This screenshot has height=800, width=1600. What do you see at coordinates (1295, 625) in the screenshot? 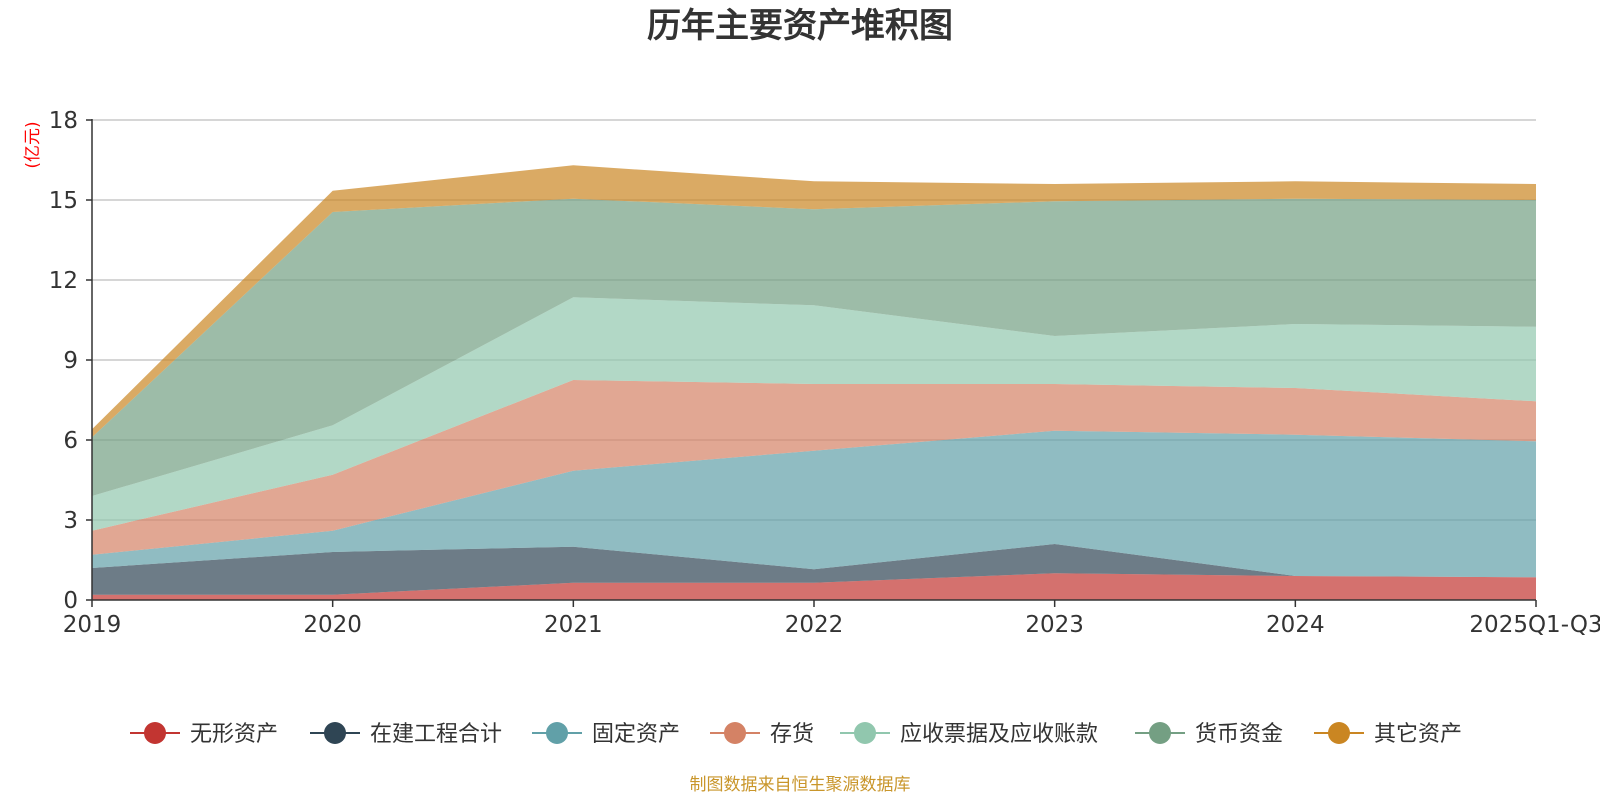
I see `x-tick-label-5: 2024` at bounding box center [1295, 625].